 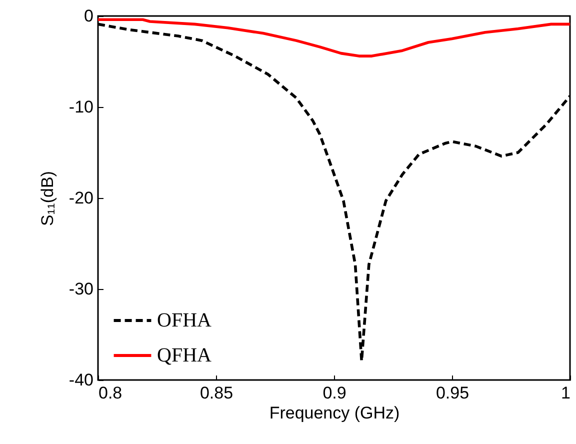 I want to click on legend-label: OFHA, so click(x=184, y=321).